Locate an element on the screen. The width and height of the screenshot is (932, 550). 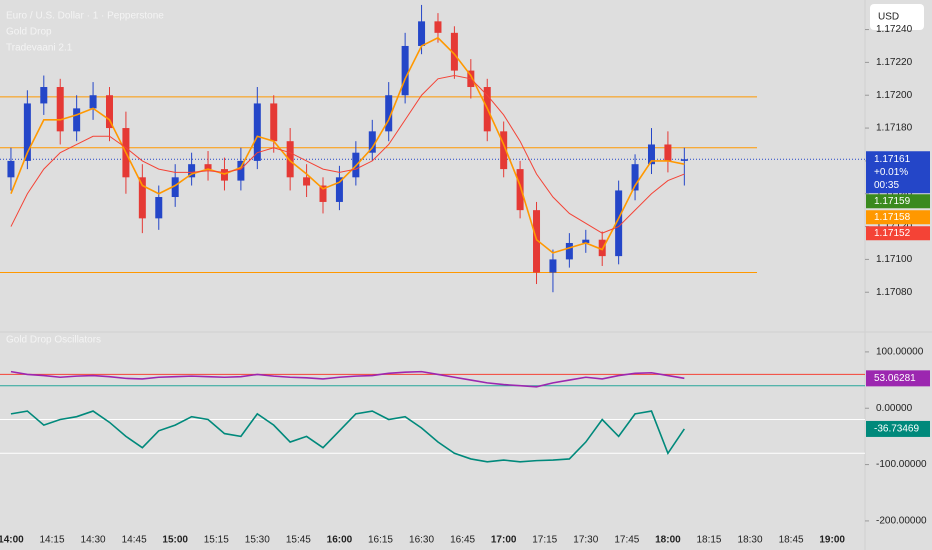
price-label: 1.17152 is located at coordinates (892, 233).